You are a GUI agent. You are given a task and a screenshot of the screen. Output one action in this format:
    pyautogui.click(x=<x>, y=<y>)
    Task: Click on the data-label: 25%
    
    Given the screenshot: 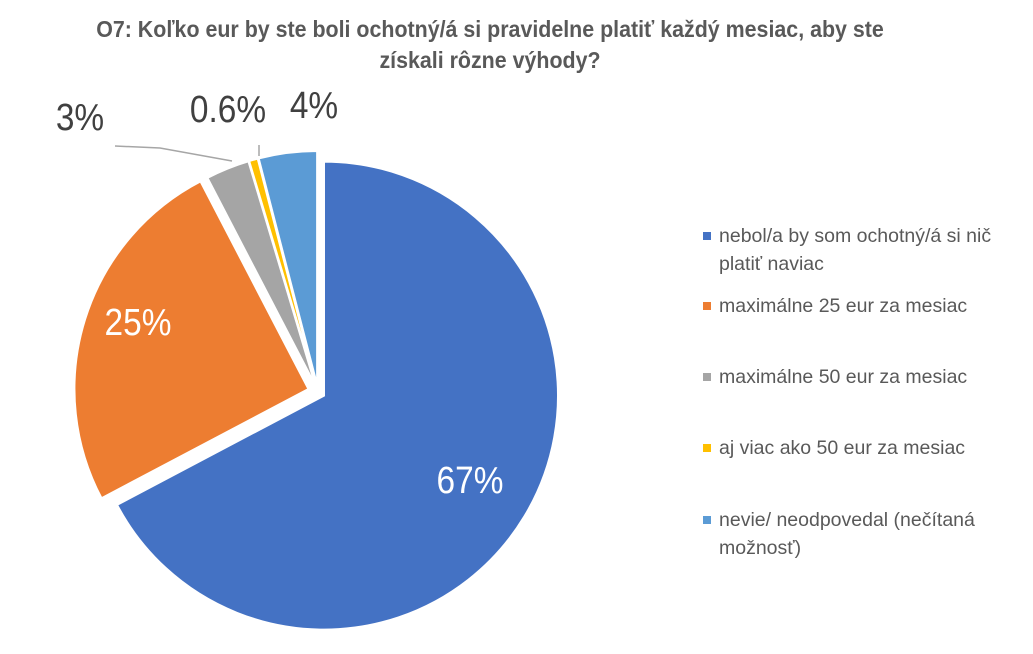 What is the action you would take?
    pyautogui.click(x=138, y=322)
    